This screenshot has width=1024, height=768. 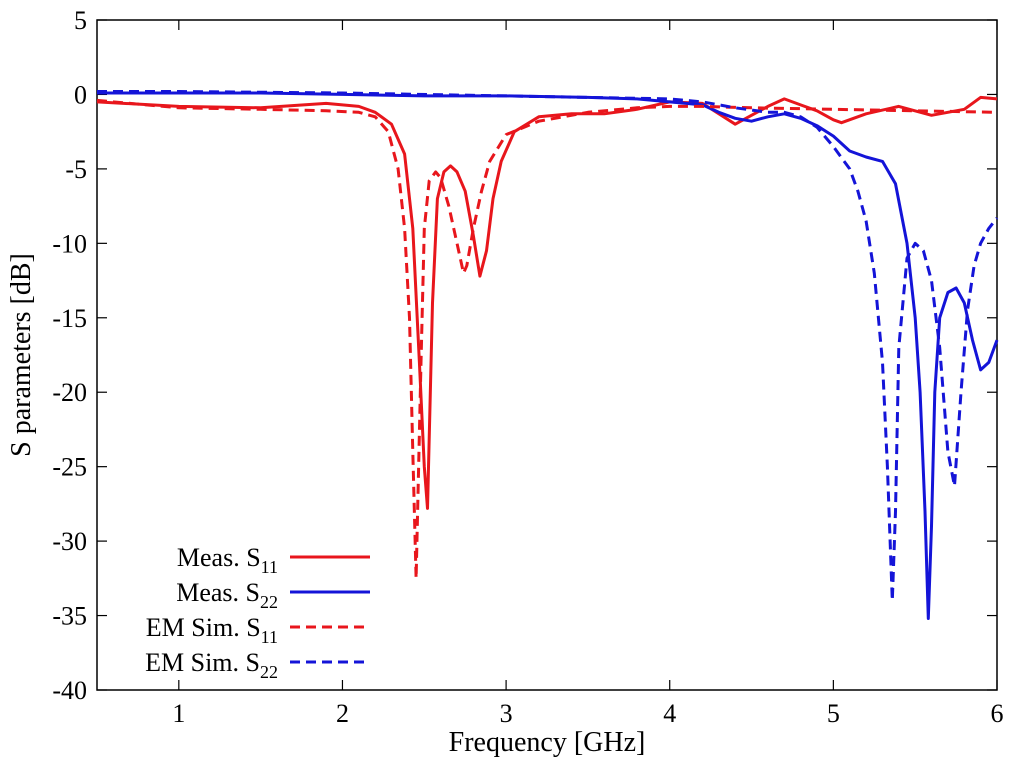 I want to click on x-axis-label: Frequency [GHz], so click(x=547, y=742).